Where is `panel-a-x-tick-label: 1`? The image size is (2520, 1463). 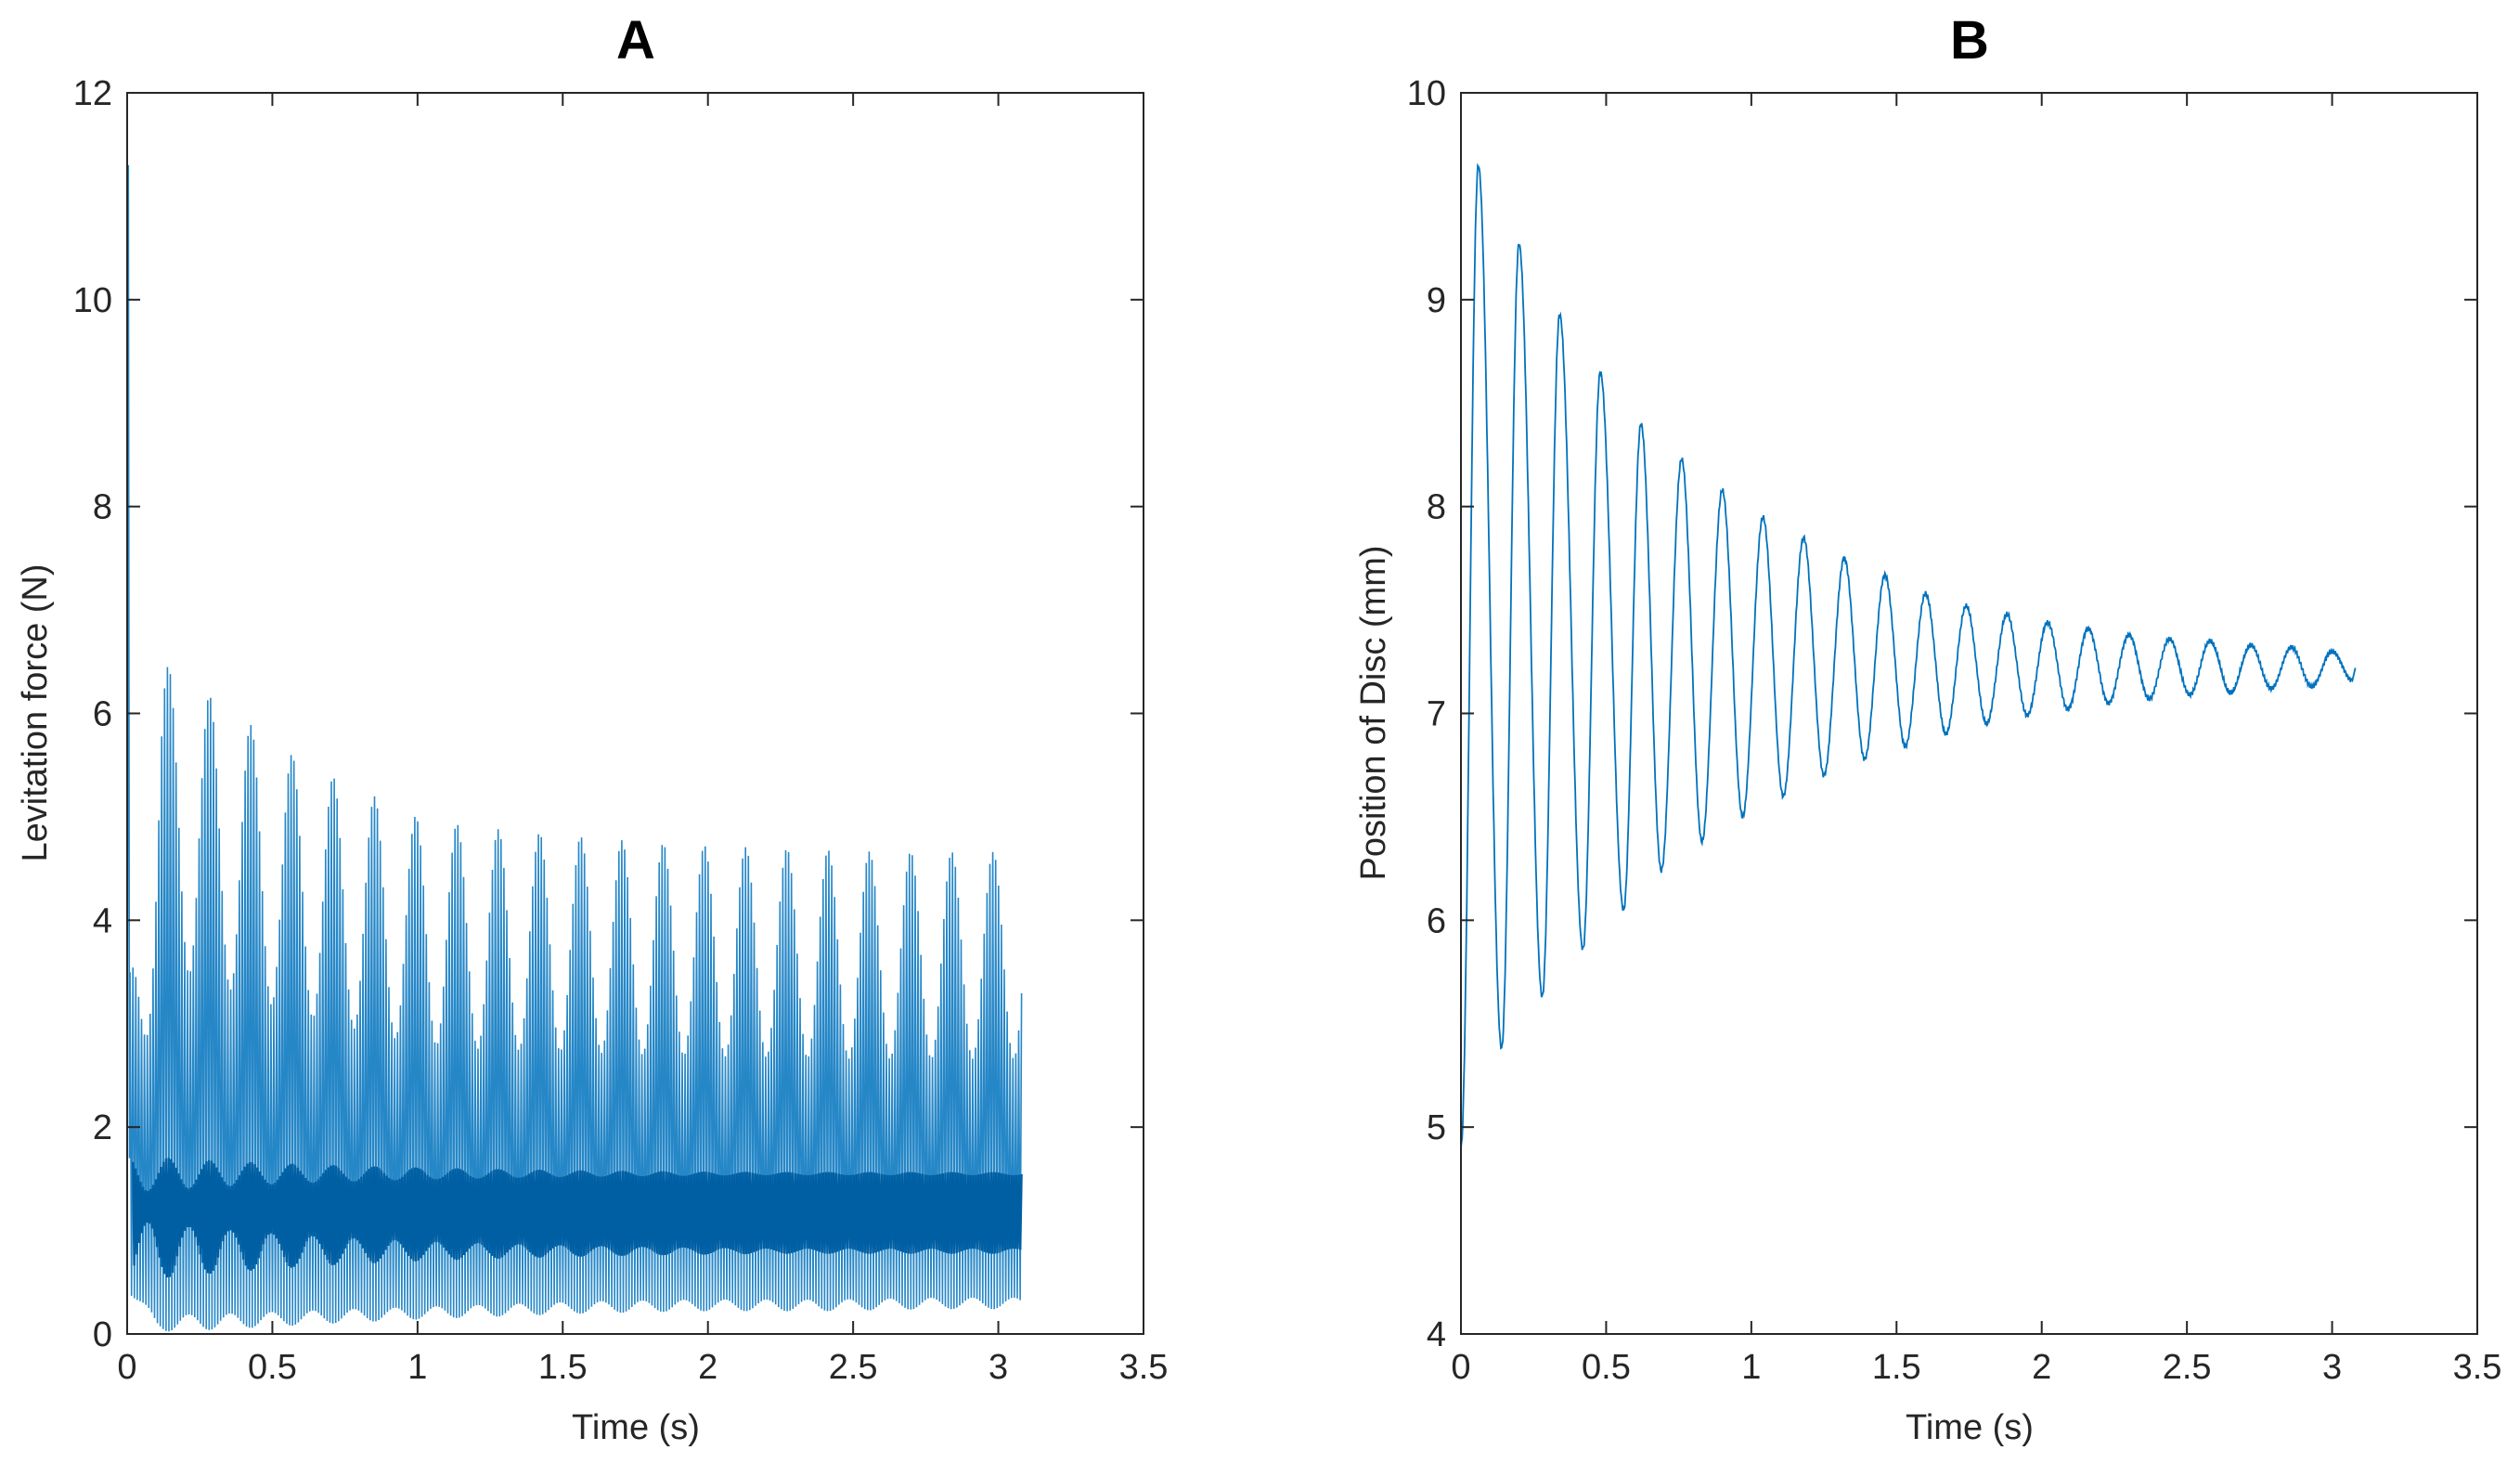 panel-a-x-tick-label: 1 is located at coordinates (417, 1367).